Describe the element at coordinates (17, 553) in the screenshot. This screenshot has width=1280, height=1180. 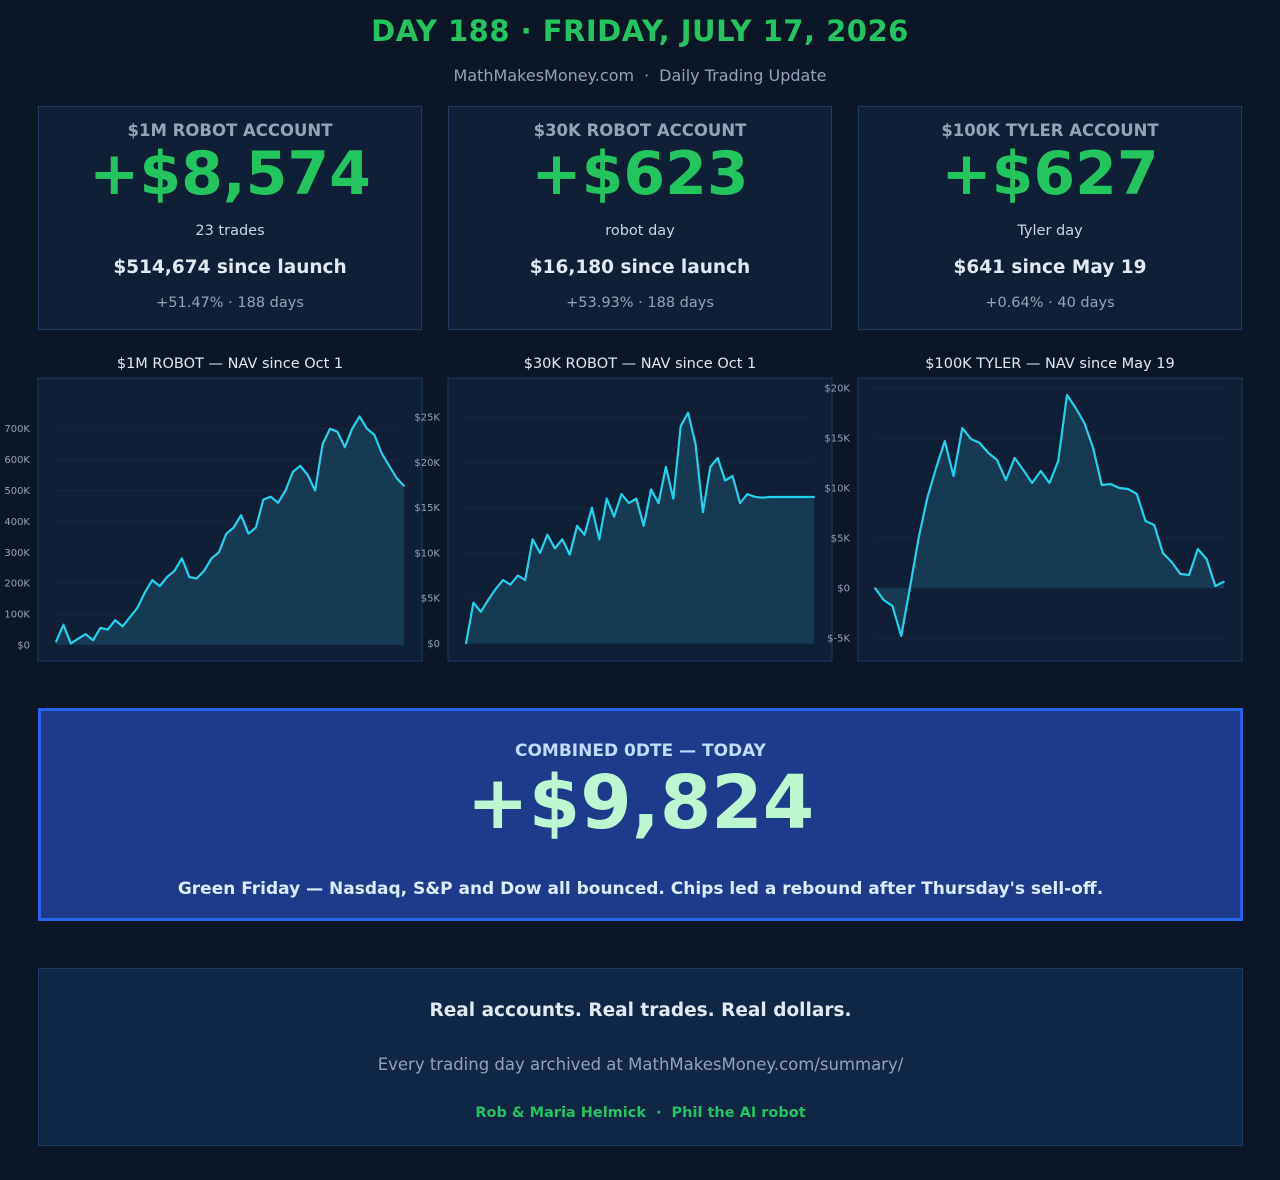
I see `y-tick-label: 300K` at that location.